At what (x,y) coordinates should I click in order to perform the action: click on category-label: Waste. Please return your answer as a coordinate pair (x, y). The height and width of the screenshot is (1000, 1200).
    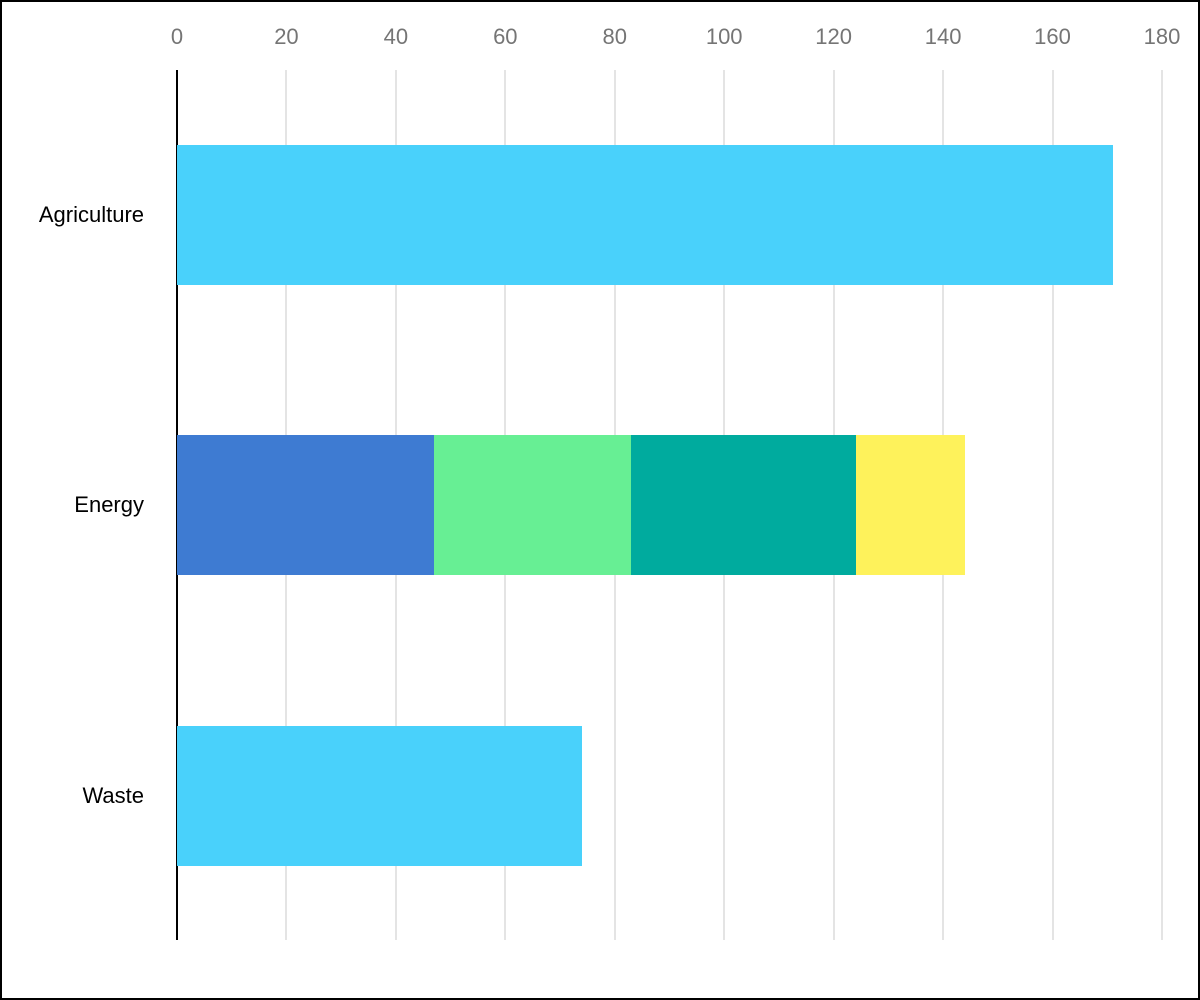
    Looking at the image, I should click on (113, 795).